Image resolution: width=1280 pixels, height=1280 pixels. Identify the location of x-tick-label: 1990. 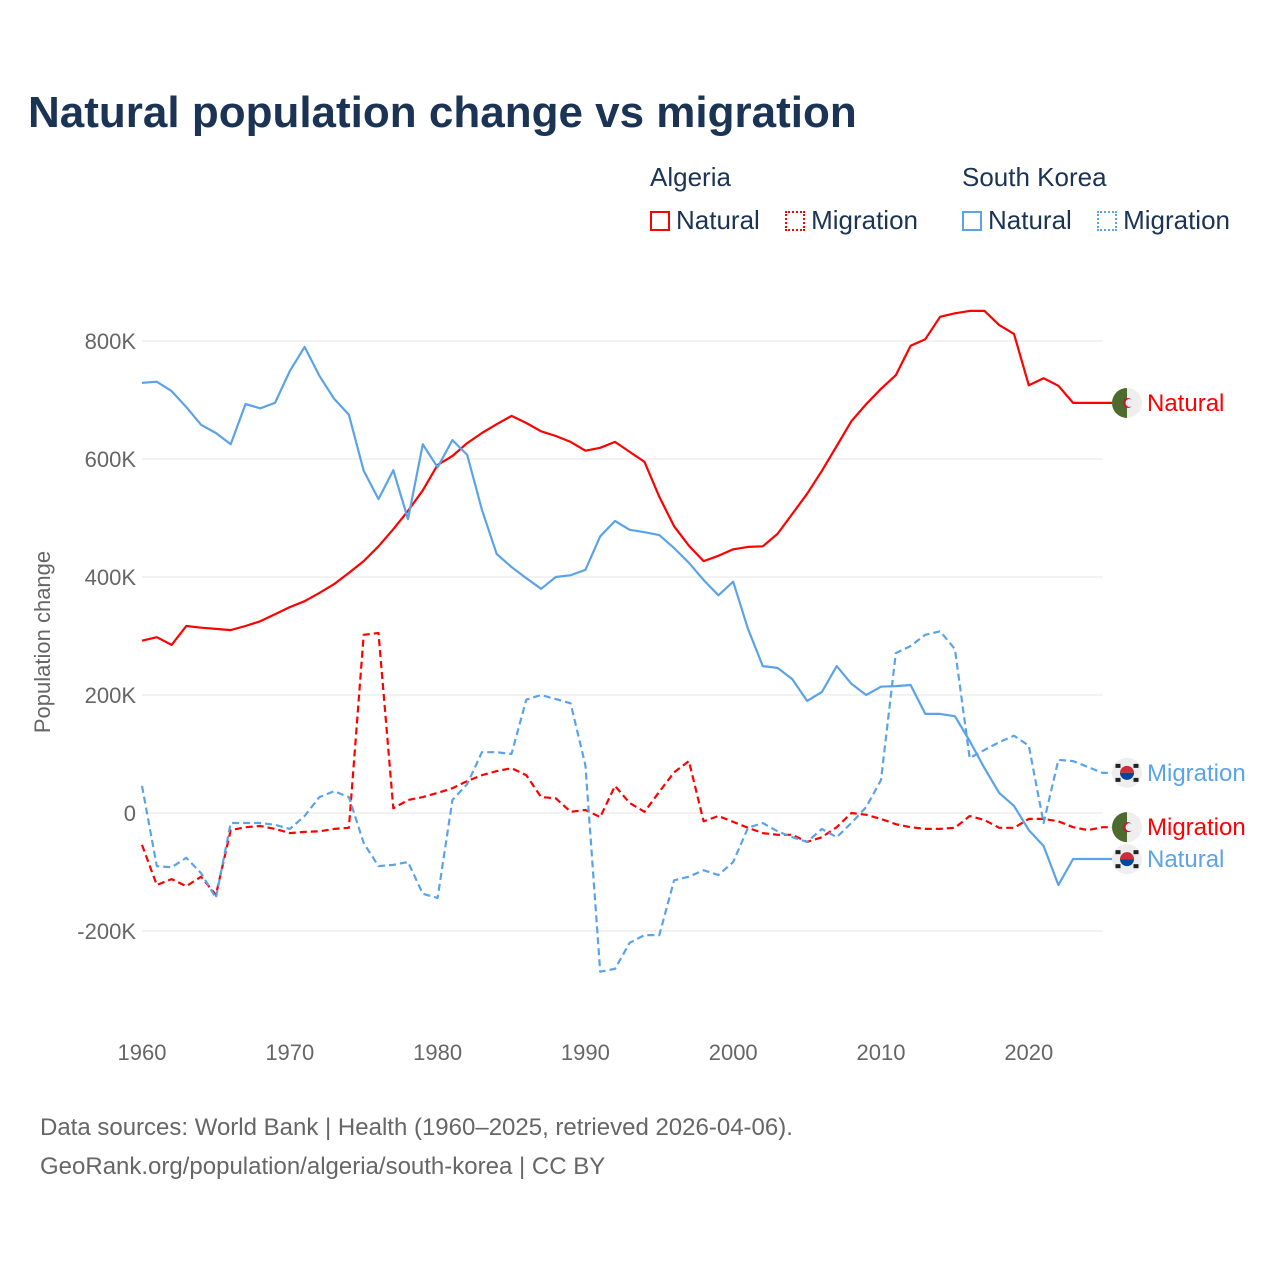
(585, 1052).